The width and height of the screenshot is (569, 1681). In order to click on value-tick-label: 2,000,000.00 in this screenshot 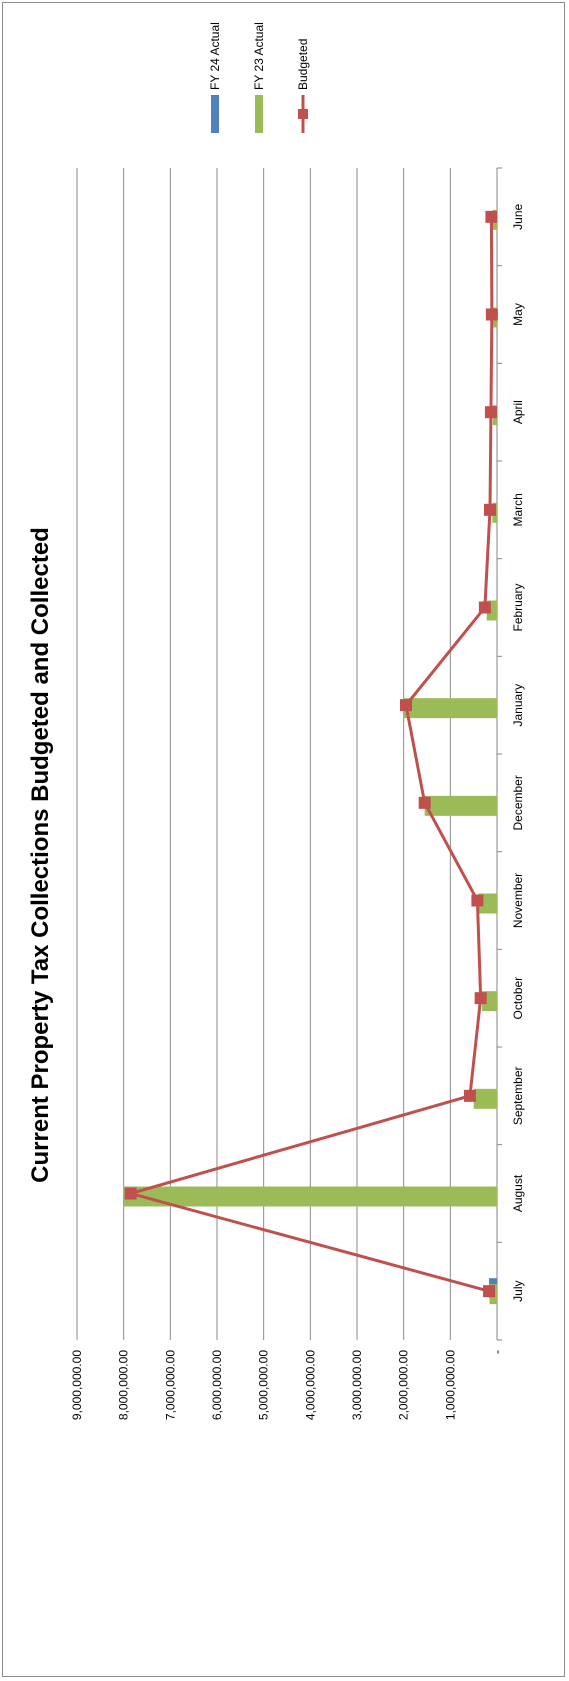, I will do `click(404, 1385)`.